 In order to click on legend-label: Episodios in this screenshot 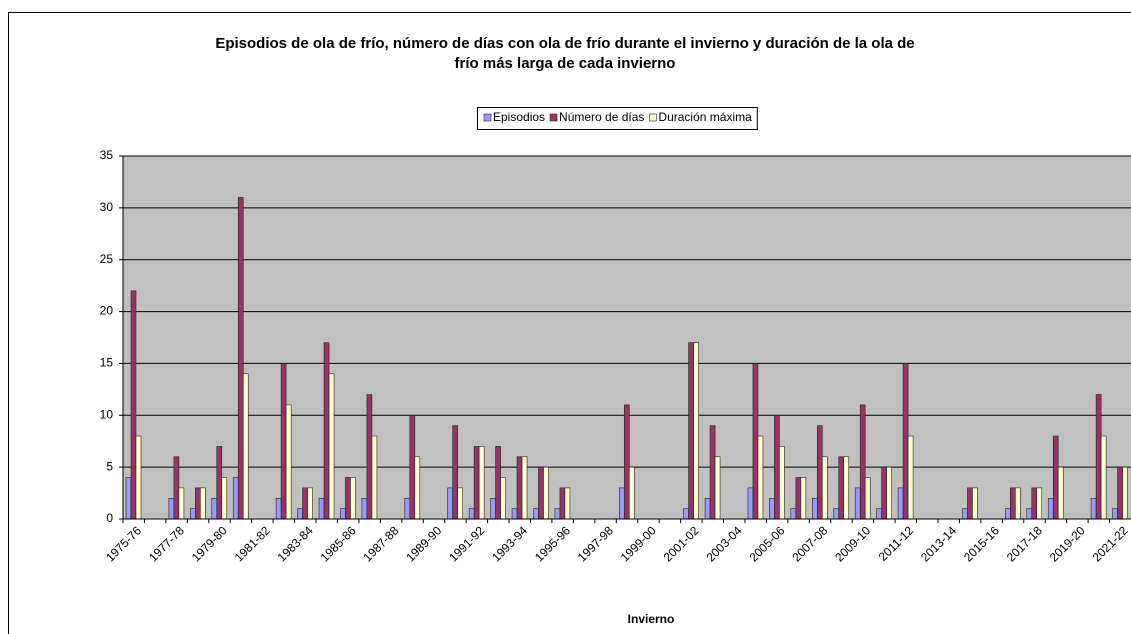, I will do `click(519, 117)`.